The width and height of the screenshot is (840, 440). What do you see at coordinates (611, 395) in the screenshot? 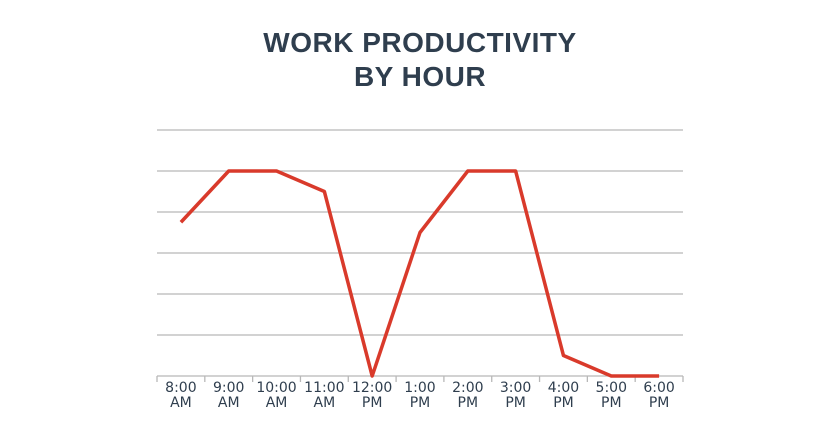
I see `x-tick-label: 5:00 PM` at bounding box center [611, 395].